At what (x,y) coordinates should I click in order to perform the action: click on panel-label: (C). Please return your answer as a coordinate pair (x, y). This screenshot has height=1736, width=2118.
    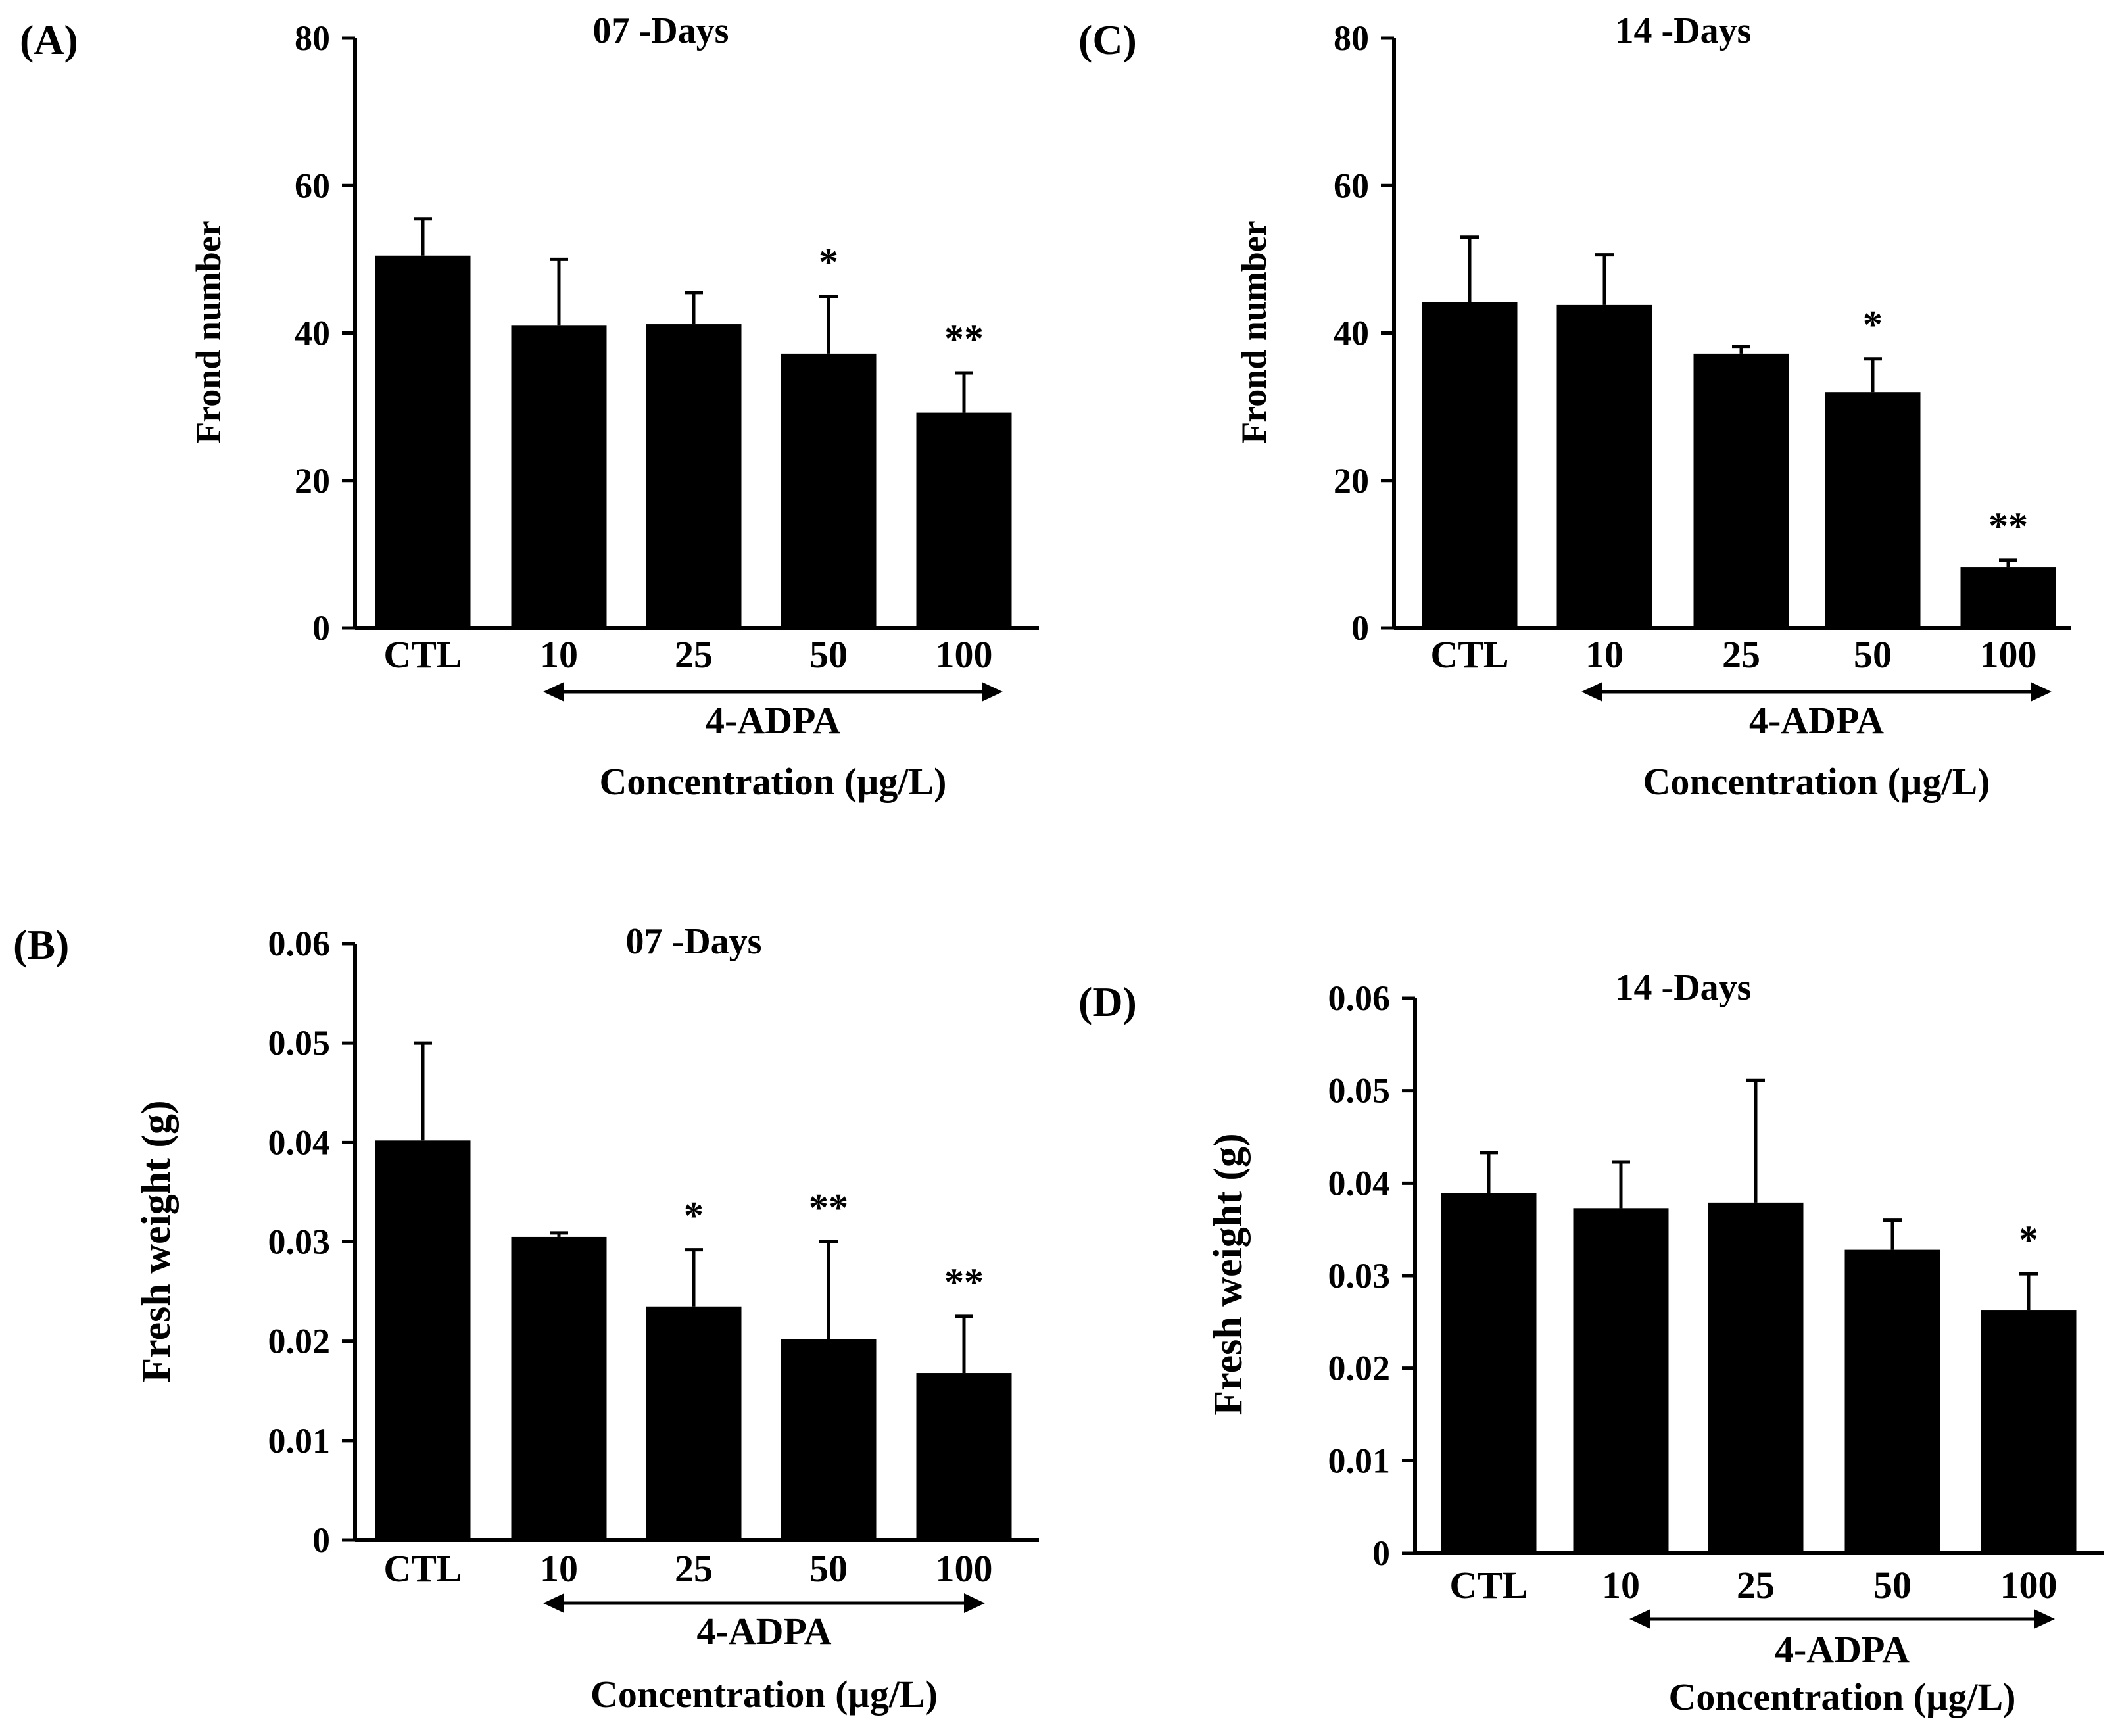
    Looking at the image, I should click on (1107, 40).